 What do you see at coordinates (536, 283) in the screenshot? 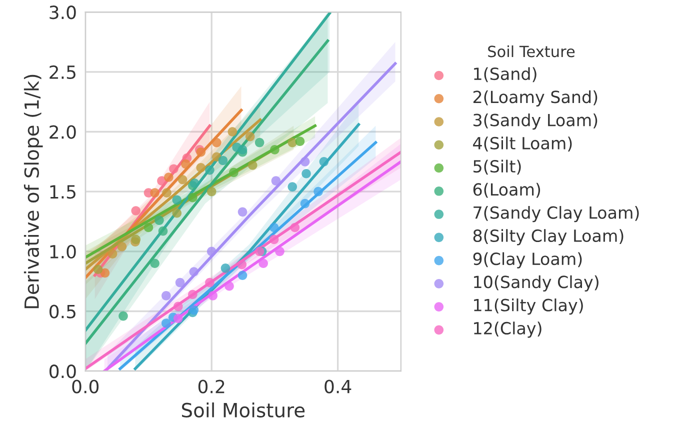
I see `legend-label: 10(Sandy Clay)` at bounding box center [536, 283].